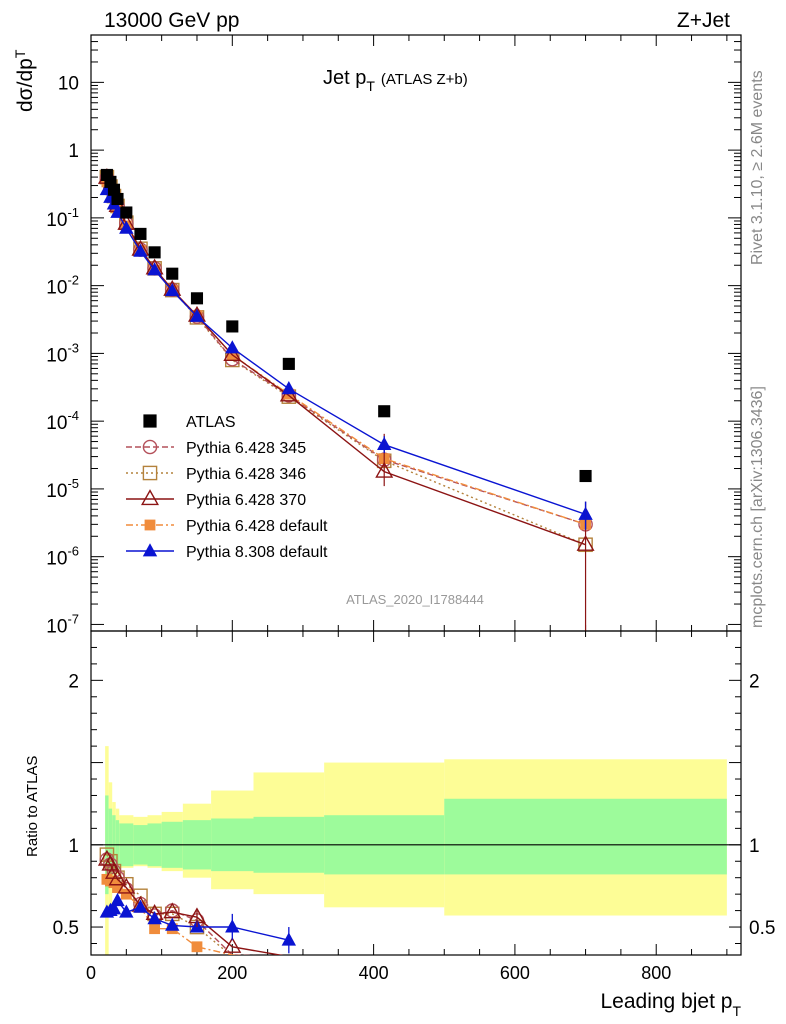 The image size is (786, 1024). I want to click on y-tick-label: 10⁻⁴, so click(62, 421).